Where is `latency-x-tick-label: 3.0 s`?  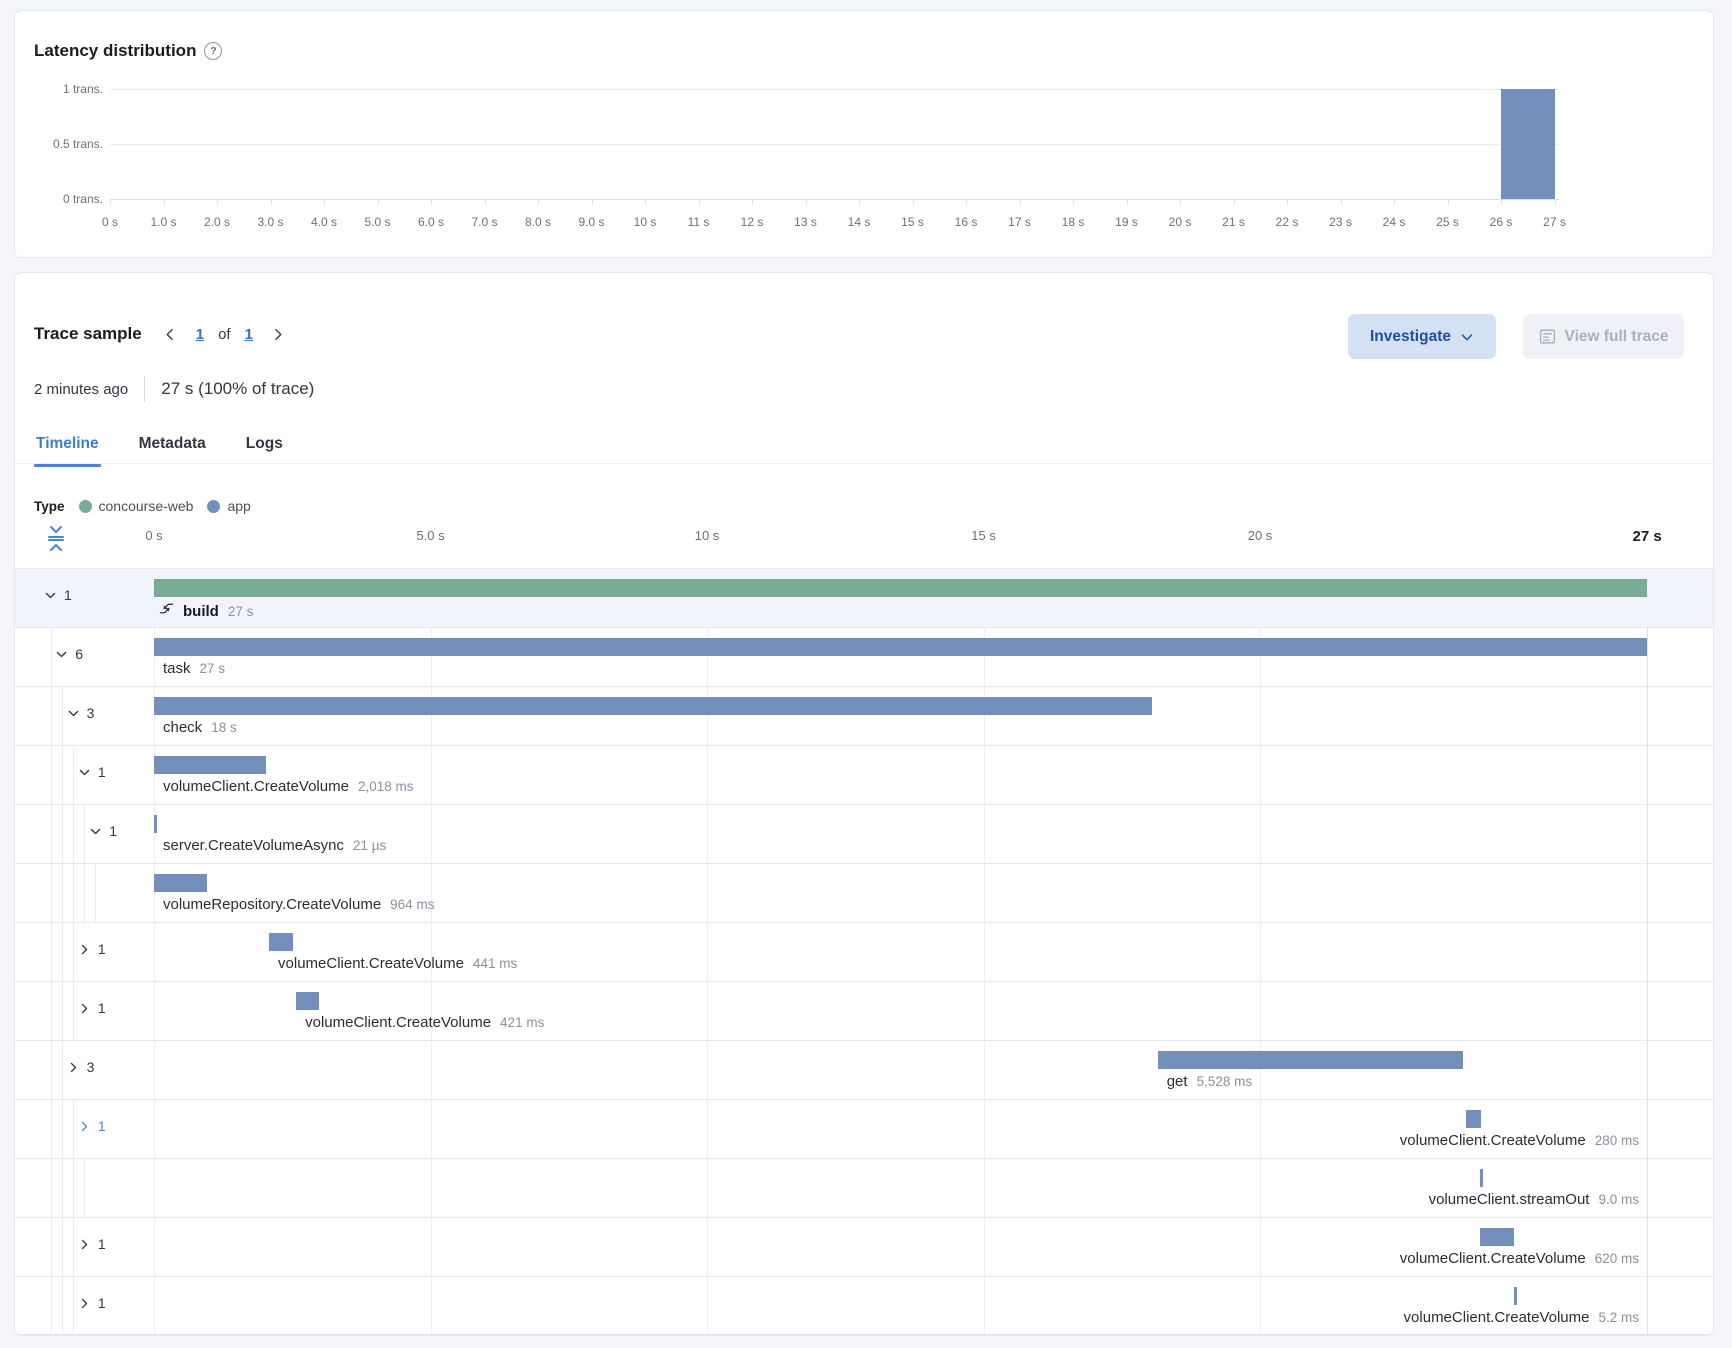
latency-x-tick-label: 3.0 s is located at coordinates (270, 222).